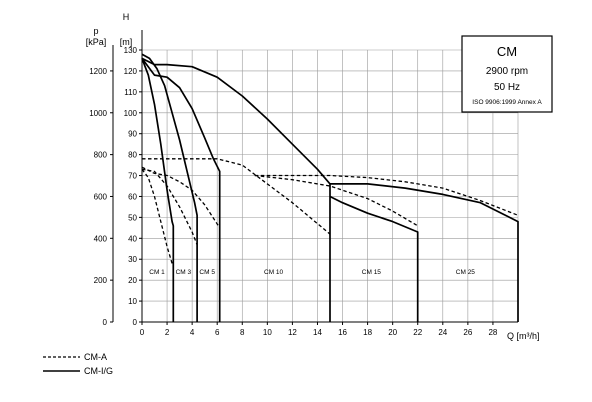 The image size is (592, 402). I want to click on y-right-tick-label: 70, so click(132, 176).